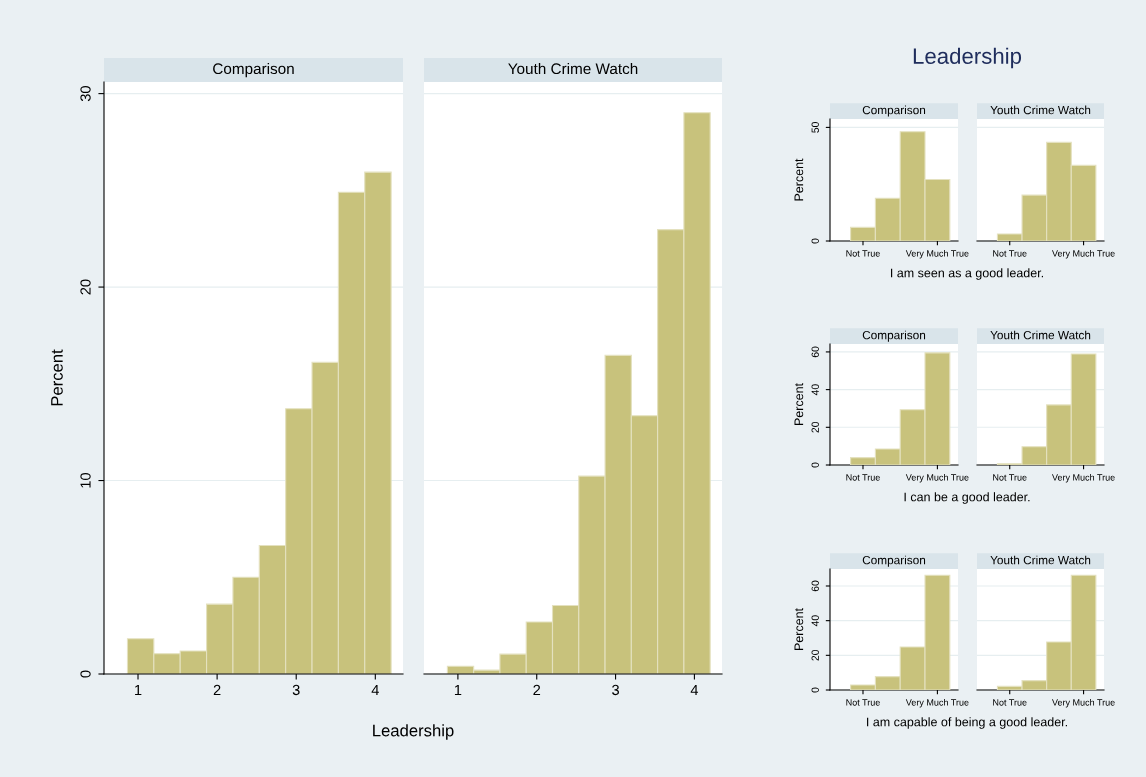 Image resolution: width=1146 pixels, height=777 pixels. I want to click on text: Leadership, so click(967, 58).